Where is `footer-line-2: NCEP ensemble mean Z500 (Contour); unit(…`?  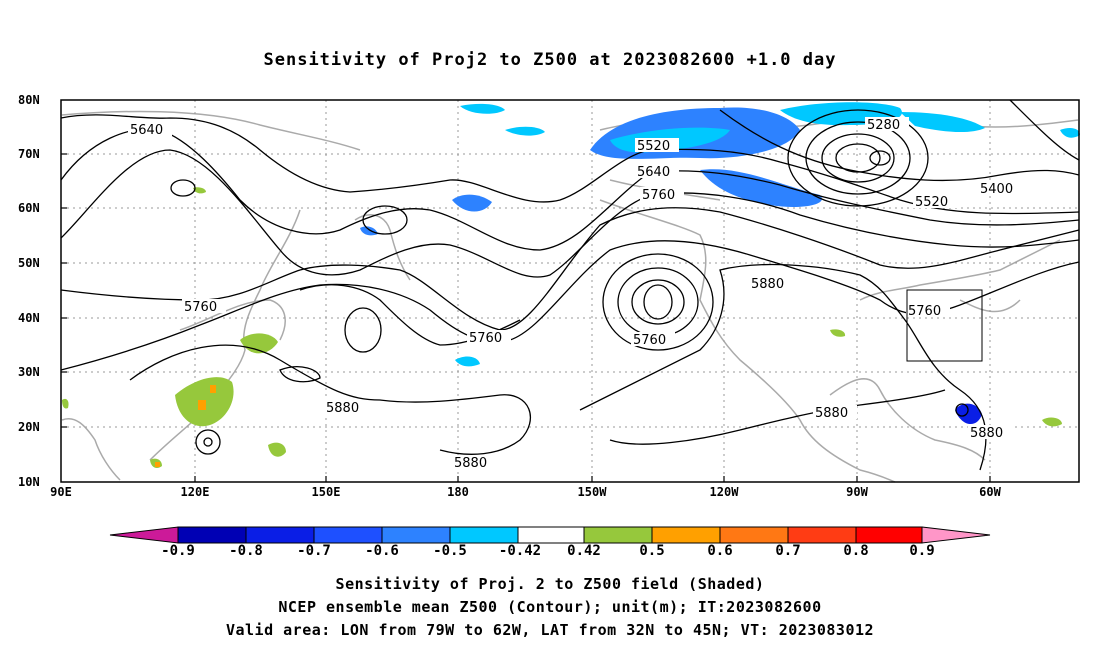
footer-line-2: NCEP ensemble mean Z500 (Contour); unit(… is located at coordinates (550, 607).